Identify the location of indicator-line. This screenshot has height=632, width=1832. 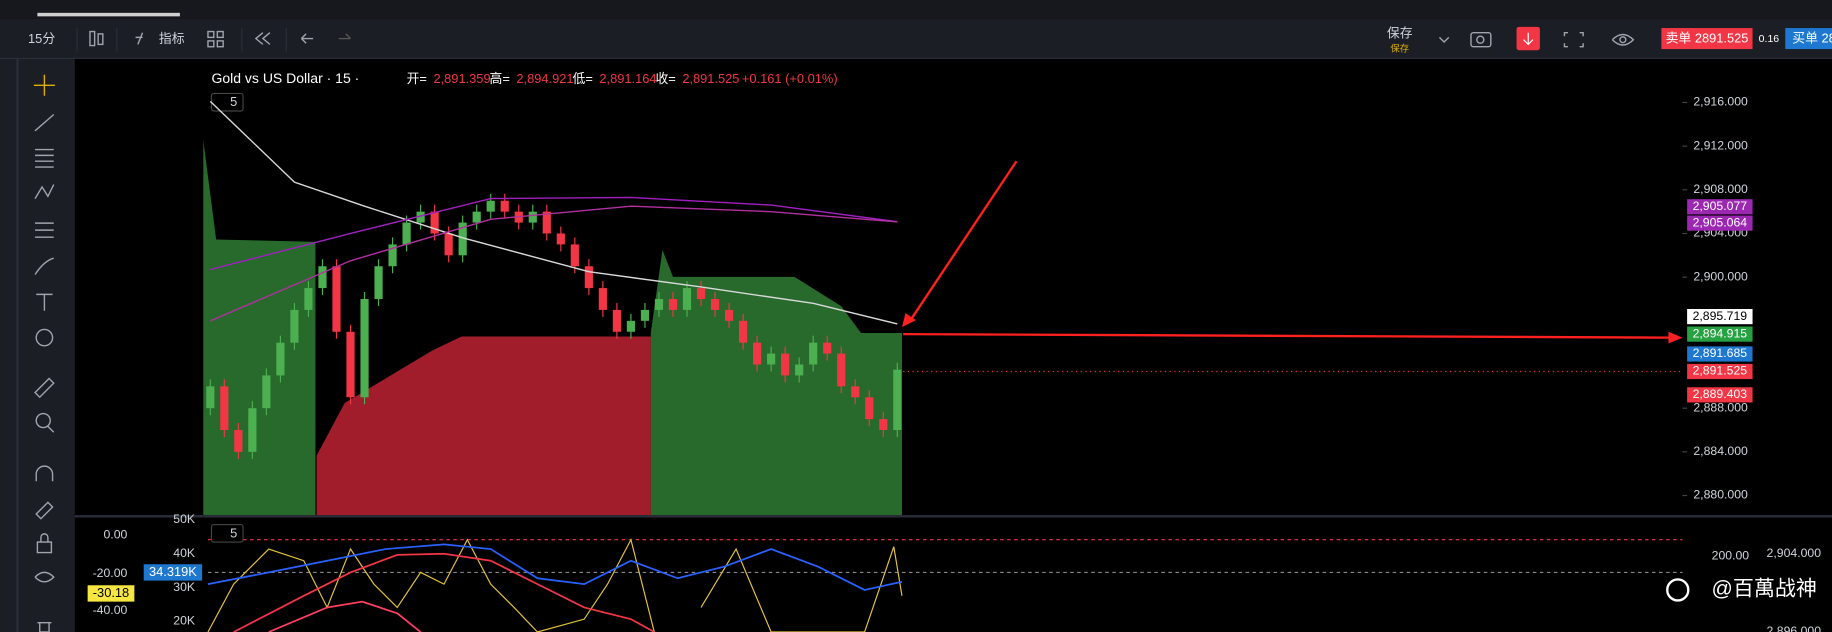
(553, 212).